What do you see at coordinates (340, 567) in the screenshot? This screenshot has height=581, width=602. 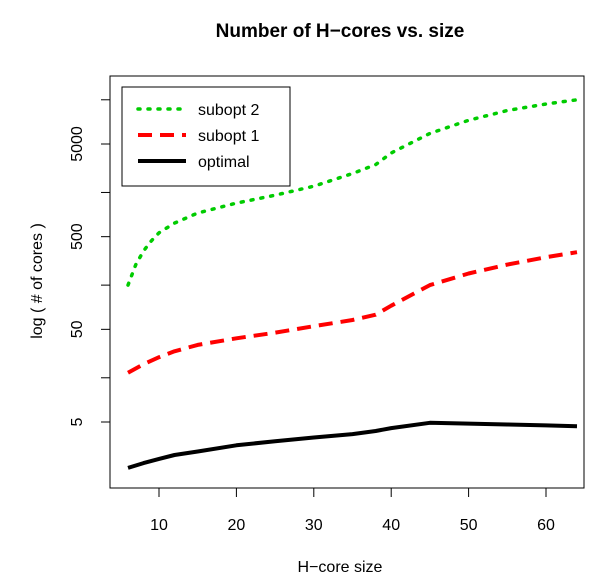 I see `x-axis-label: H−core size` at bounding box center [340, 567].